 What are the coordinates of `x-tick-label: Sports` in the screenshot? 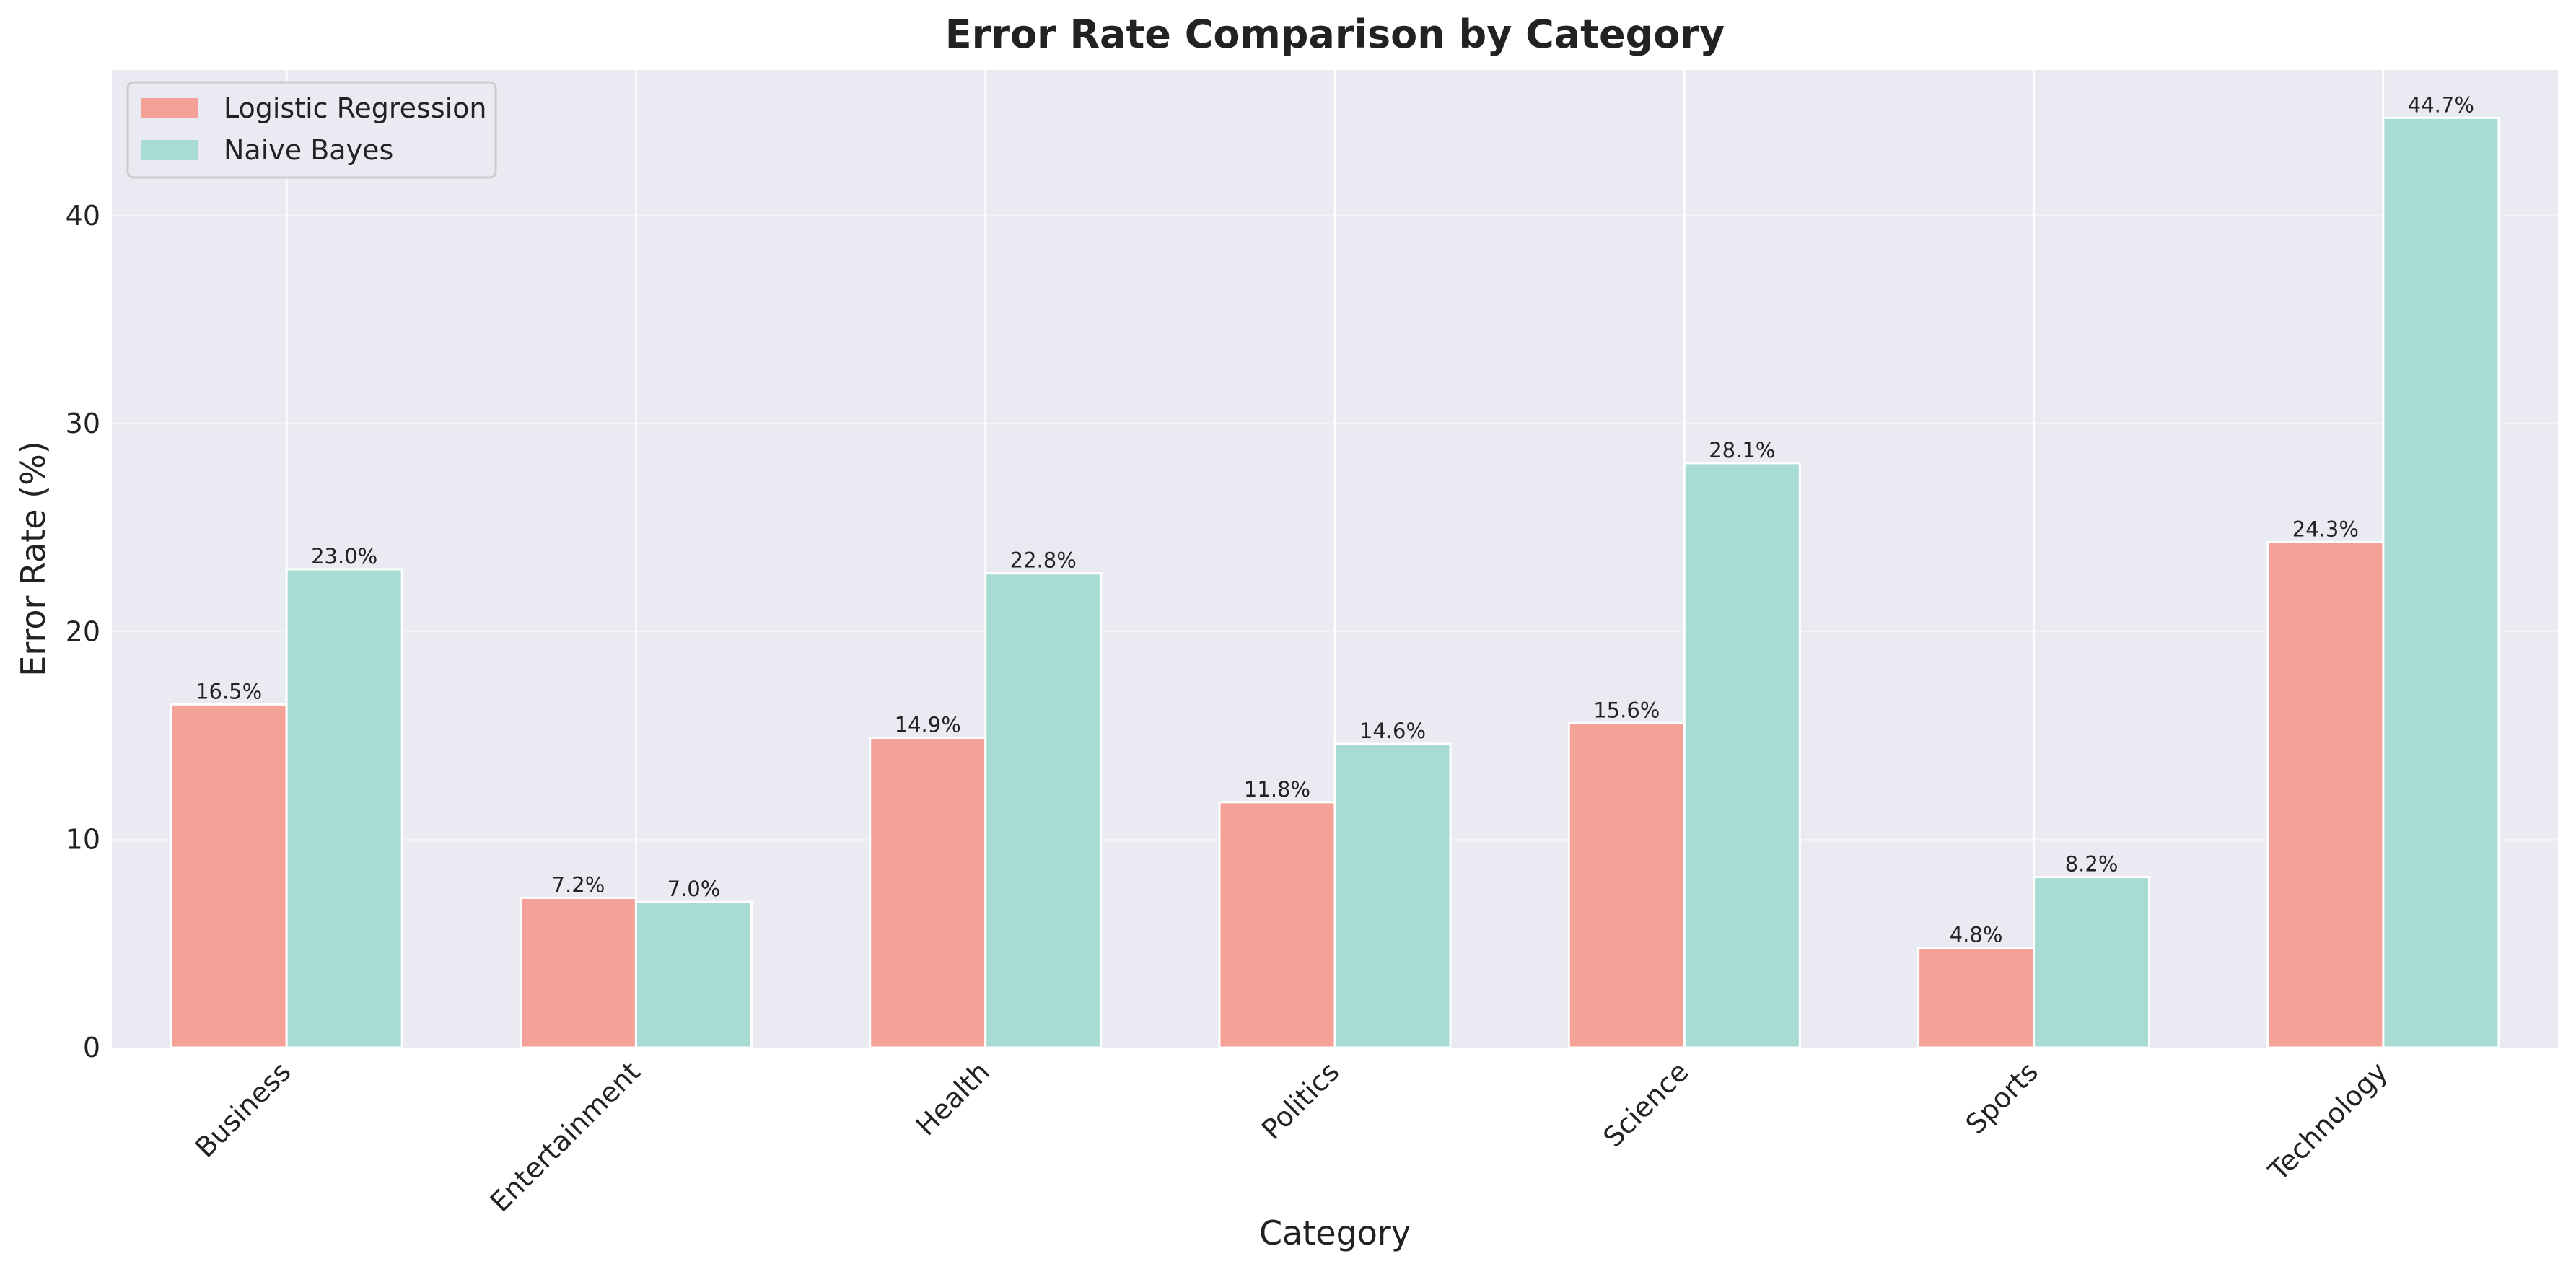 It's located at (2002, 1098).